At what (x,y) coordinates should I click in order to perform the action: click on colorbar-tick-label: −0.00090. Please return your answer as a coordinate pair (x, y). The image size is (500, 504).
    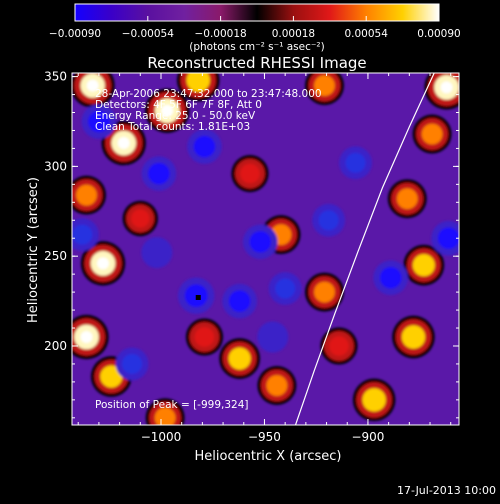
    Looking at the image, I should click on (75, 34).